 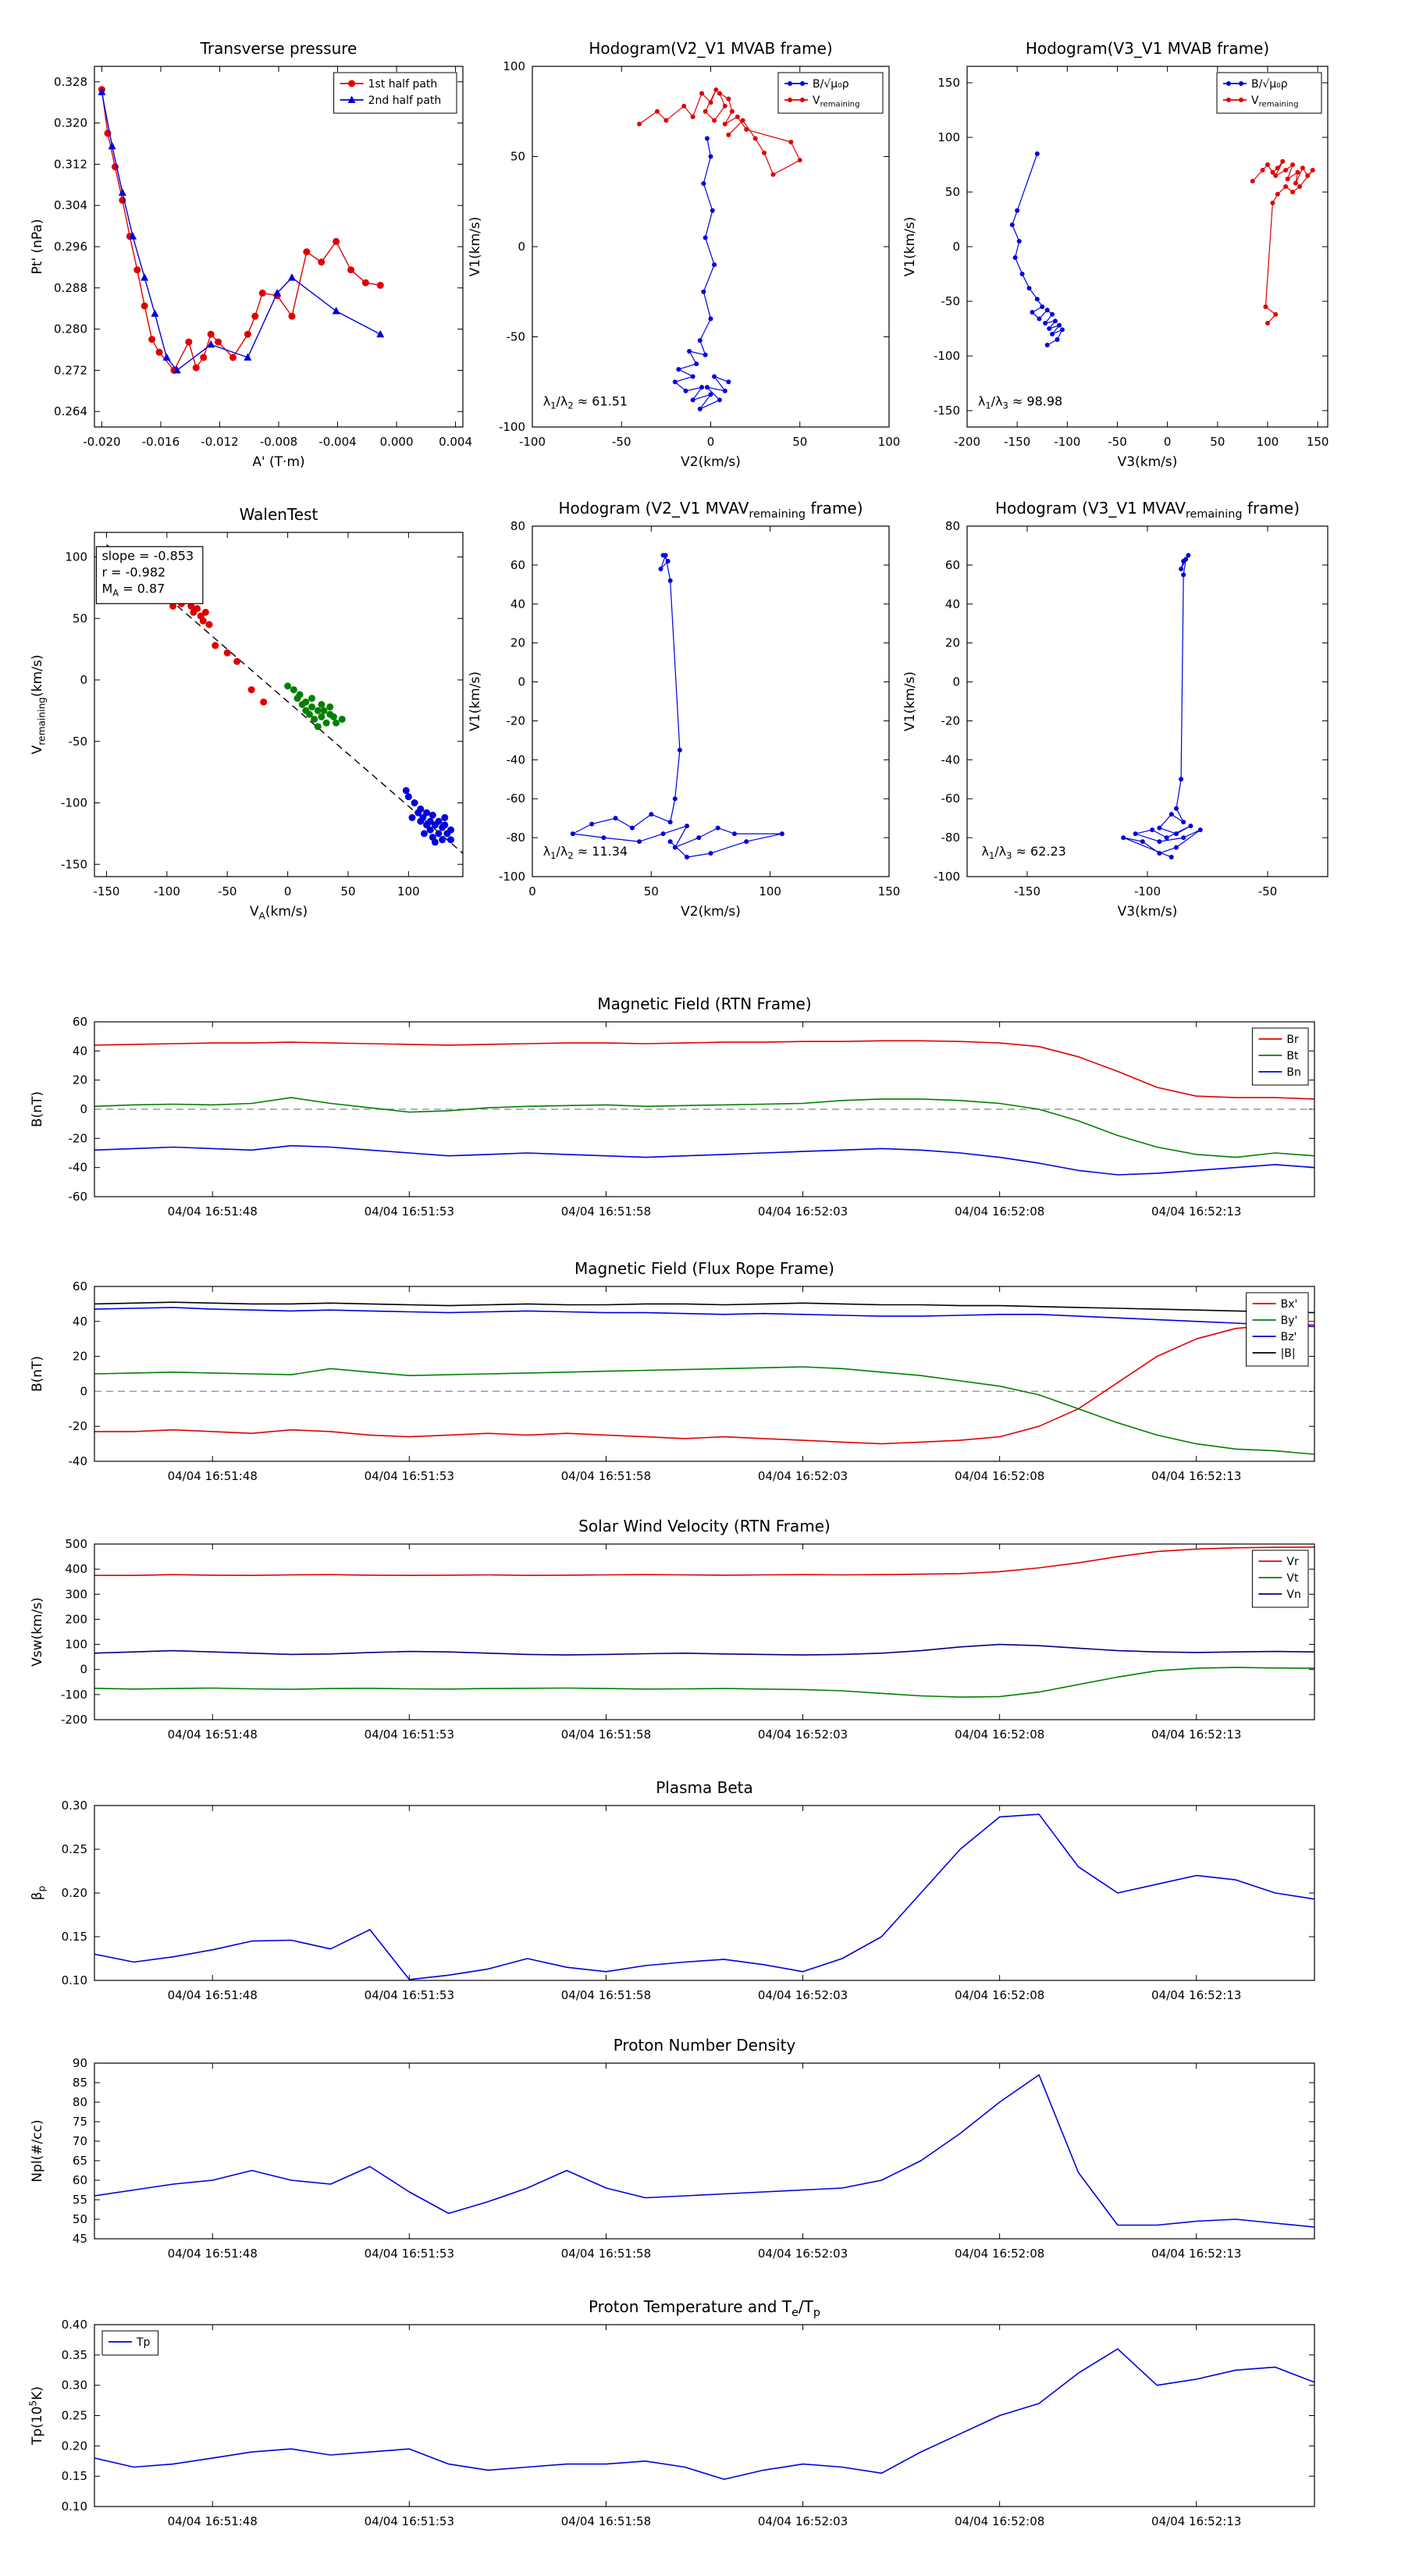 What do you see at coordinates (585, 852) in the screenshot?
I see `svg-text: λ1/λ2 ≈ 11.34` at bounding box center [585, 852].